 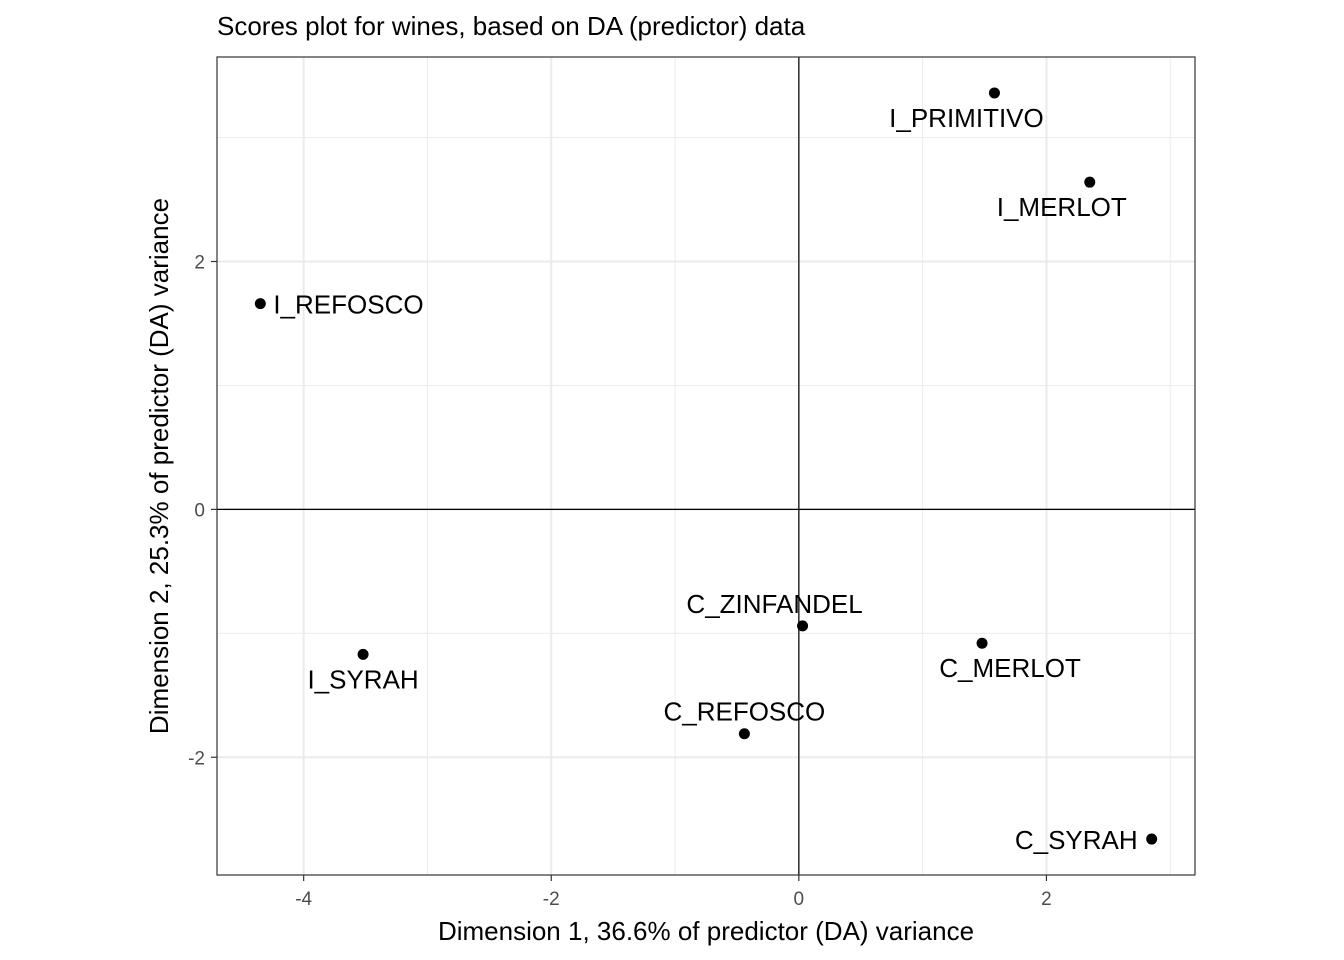 I want to click on x-tick-label: -2, so click(x=551, y=899).